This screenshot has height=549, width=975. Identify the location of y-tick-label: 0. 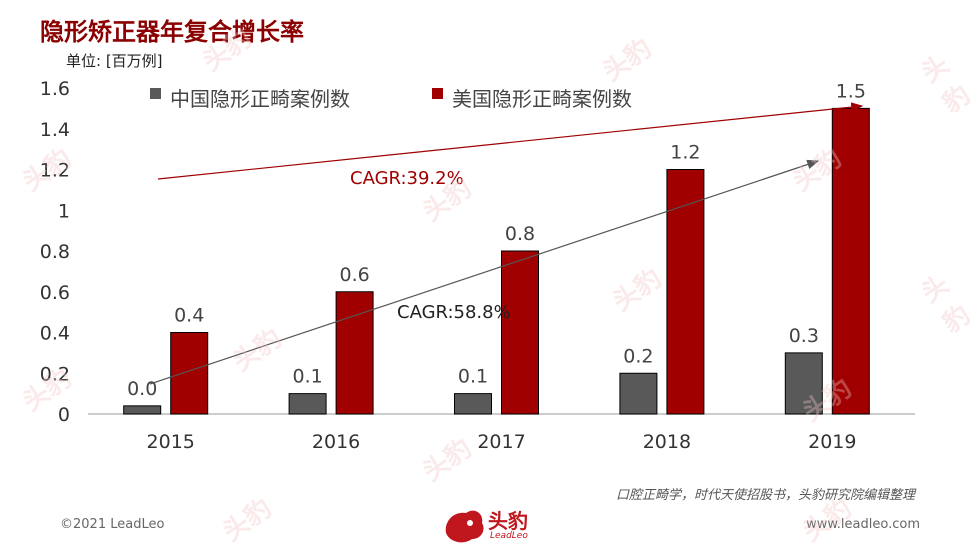
(64, 415).